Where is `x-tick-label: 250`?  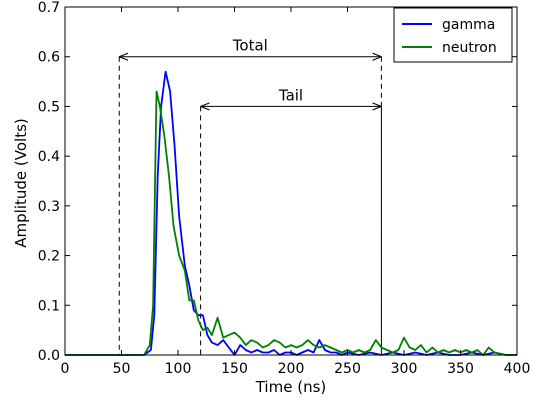
x-tick-label: 250 is located at coordinates (347, 369).